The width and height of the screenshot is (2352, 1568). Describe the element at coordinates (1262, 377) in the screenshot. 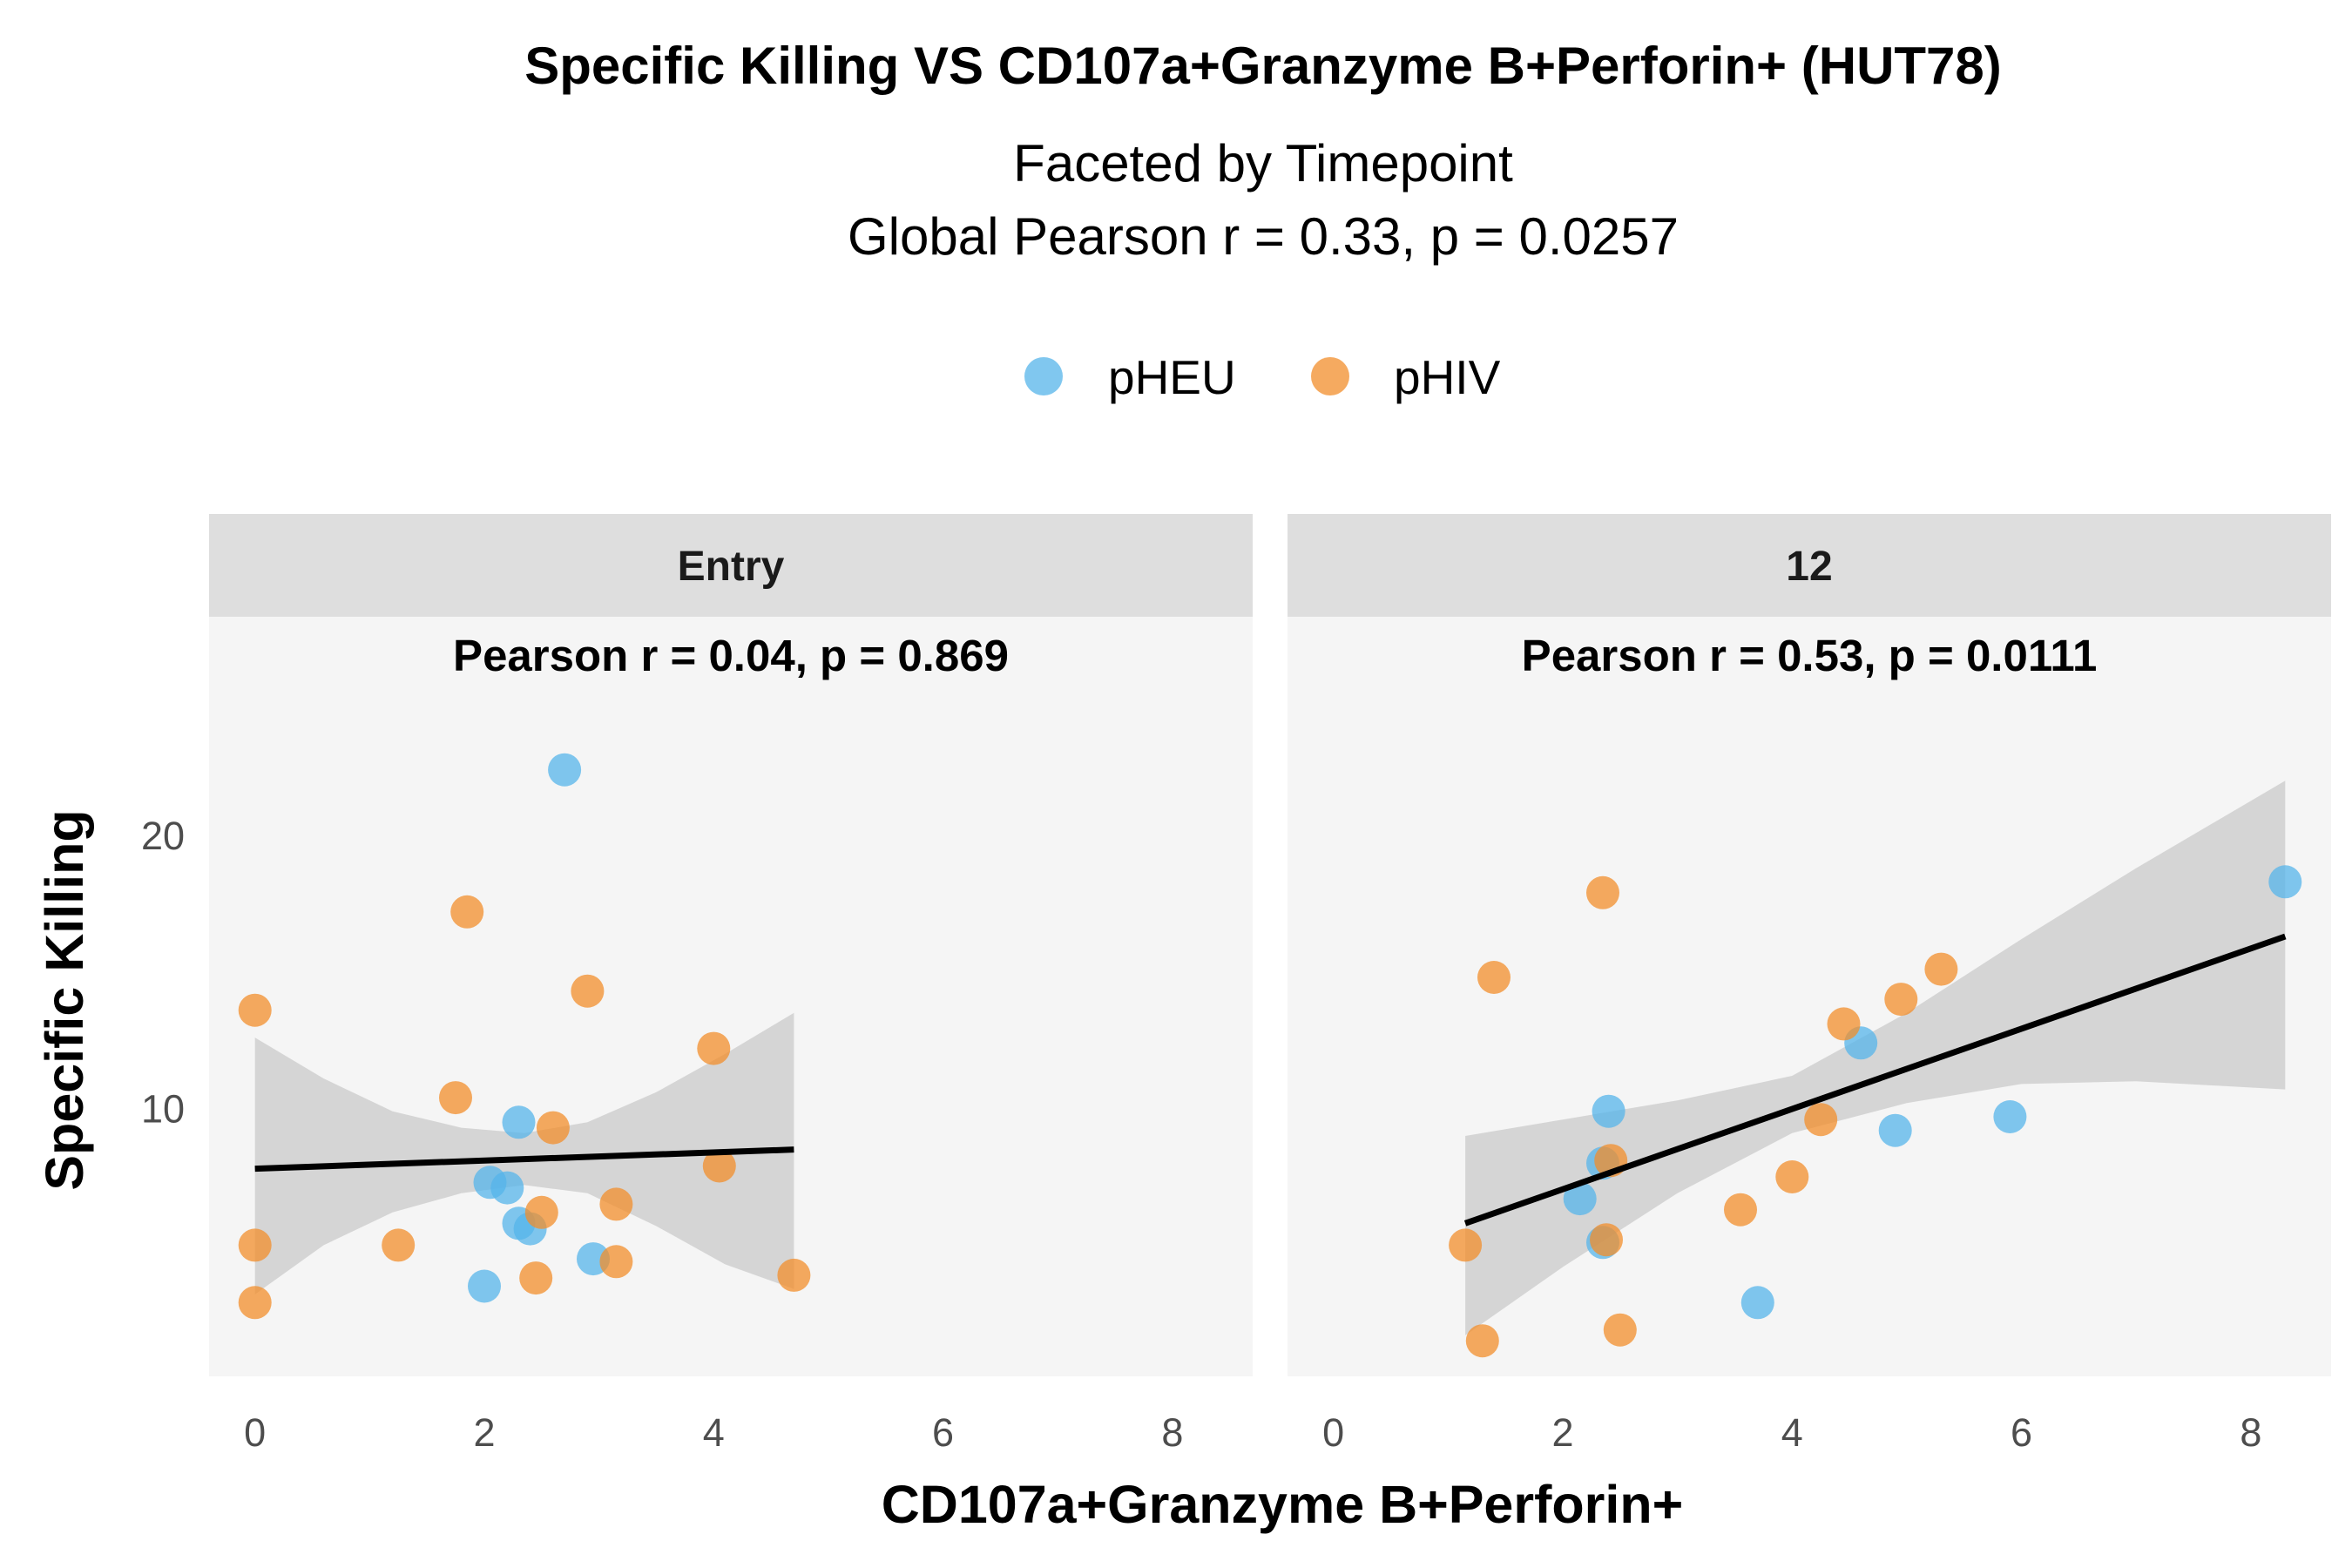

I see `legend: pHEU pHIV` at that location.